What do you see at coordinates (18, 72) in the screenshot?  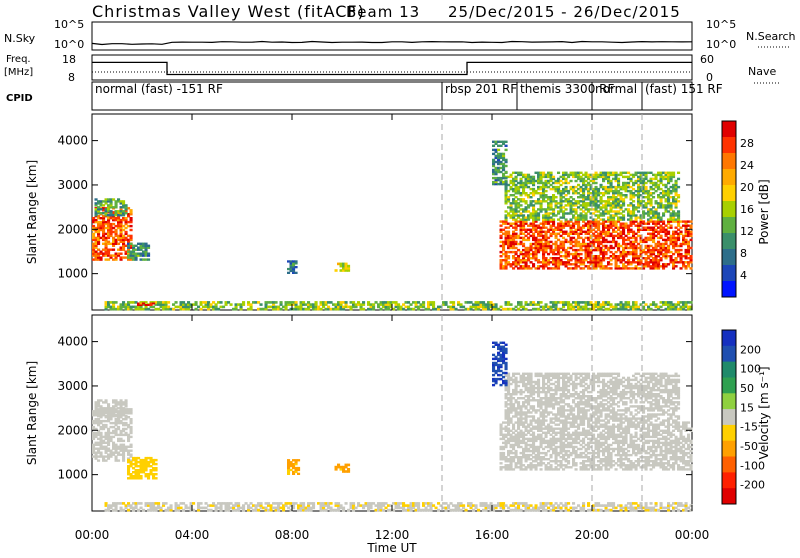 I see `freq-label-2: [MHz]` at bounding box center [18, 72].